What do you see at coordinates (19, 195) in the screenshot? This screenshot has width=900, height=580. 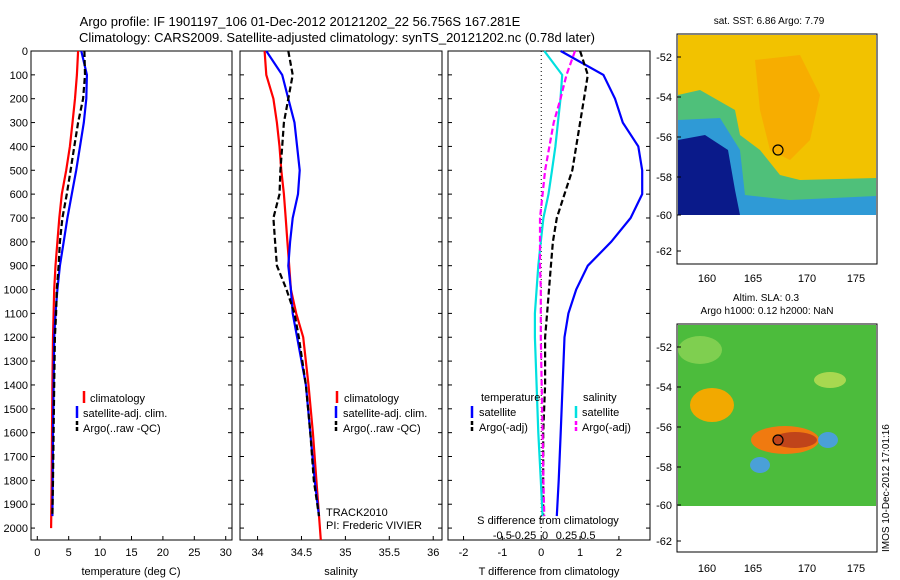 I see `y-tick-label: 600` at bounding box center [19, 195].